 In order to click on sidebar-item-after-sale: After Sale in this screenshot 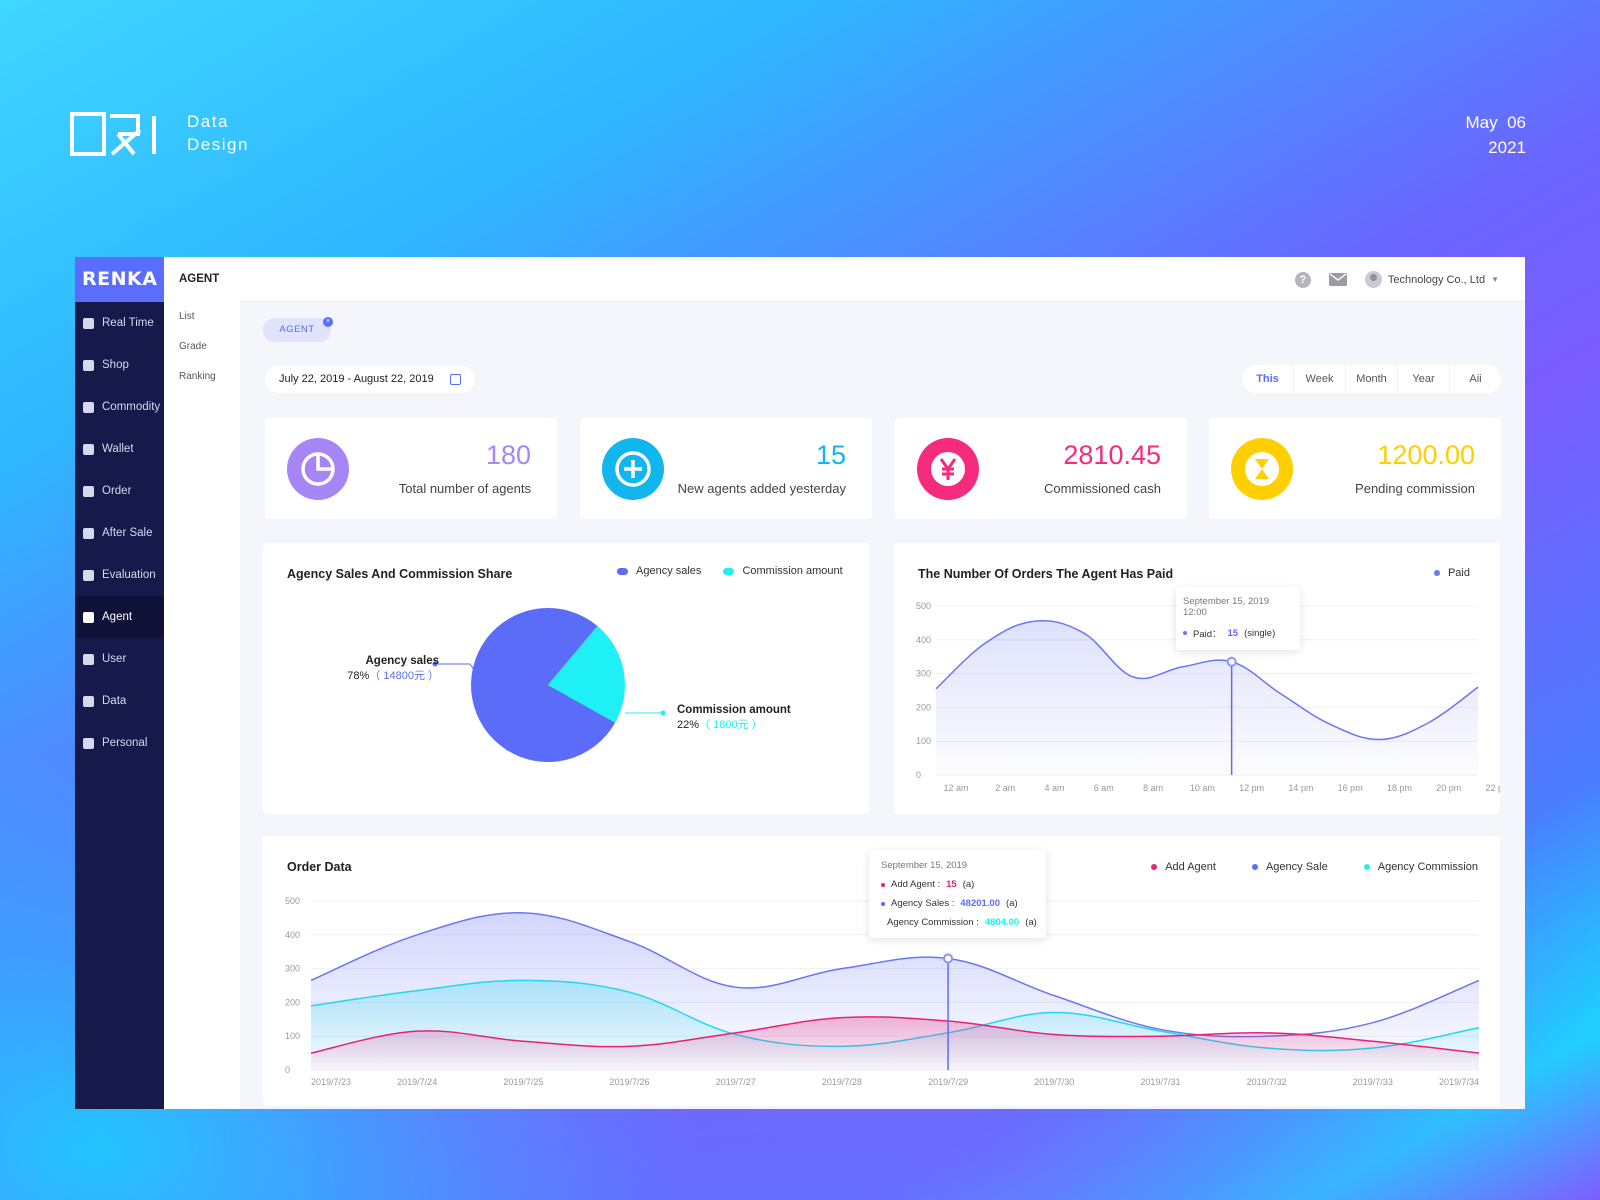, I will do `click(119, 533)`.